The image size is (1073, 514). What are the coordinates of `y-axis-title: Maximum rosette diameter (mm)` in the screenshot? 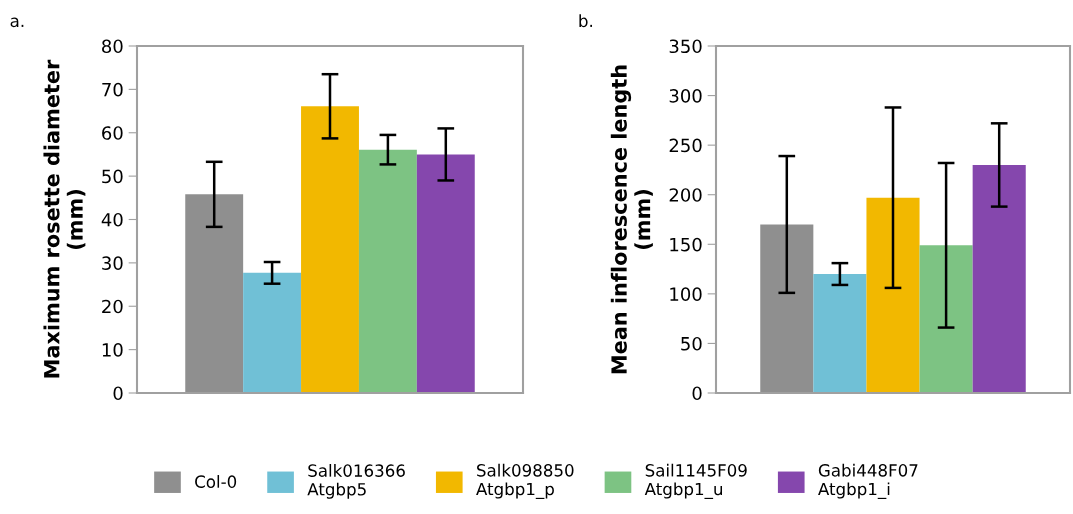 It's located at (64, 218).